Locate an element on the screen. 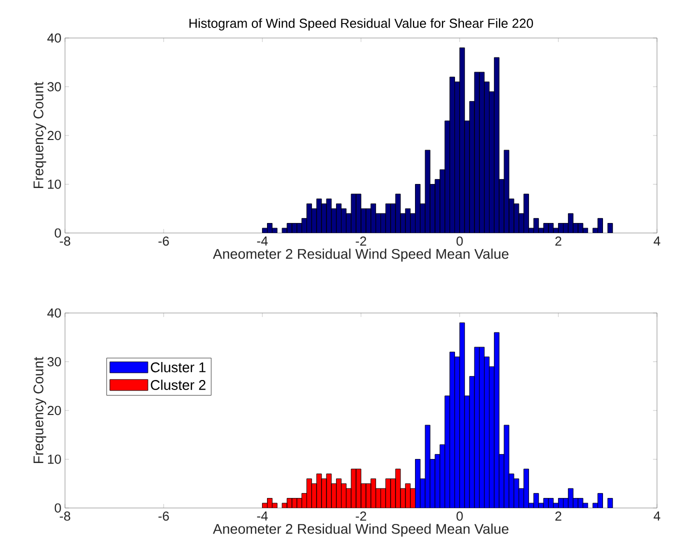  chart-title: Histogram of Wind Speed Residual Value for Shear File 220 is located at coordinates (361, 24).